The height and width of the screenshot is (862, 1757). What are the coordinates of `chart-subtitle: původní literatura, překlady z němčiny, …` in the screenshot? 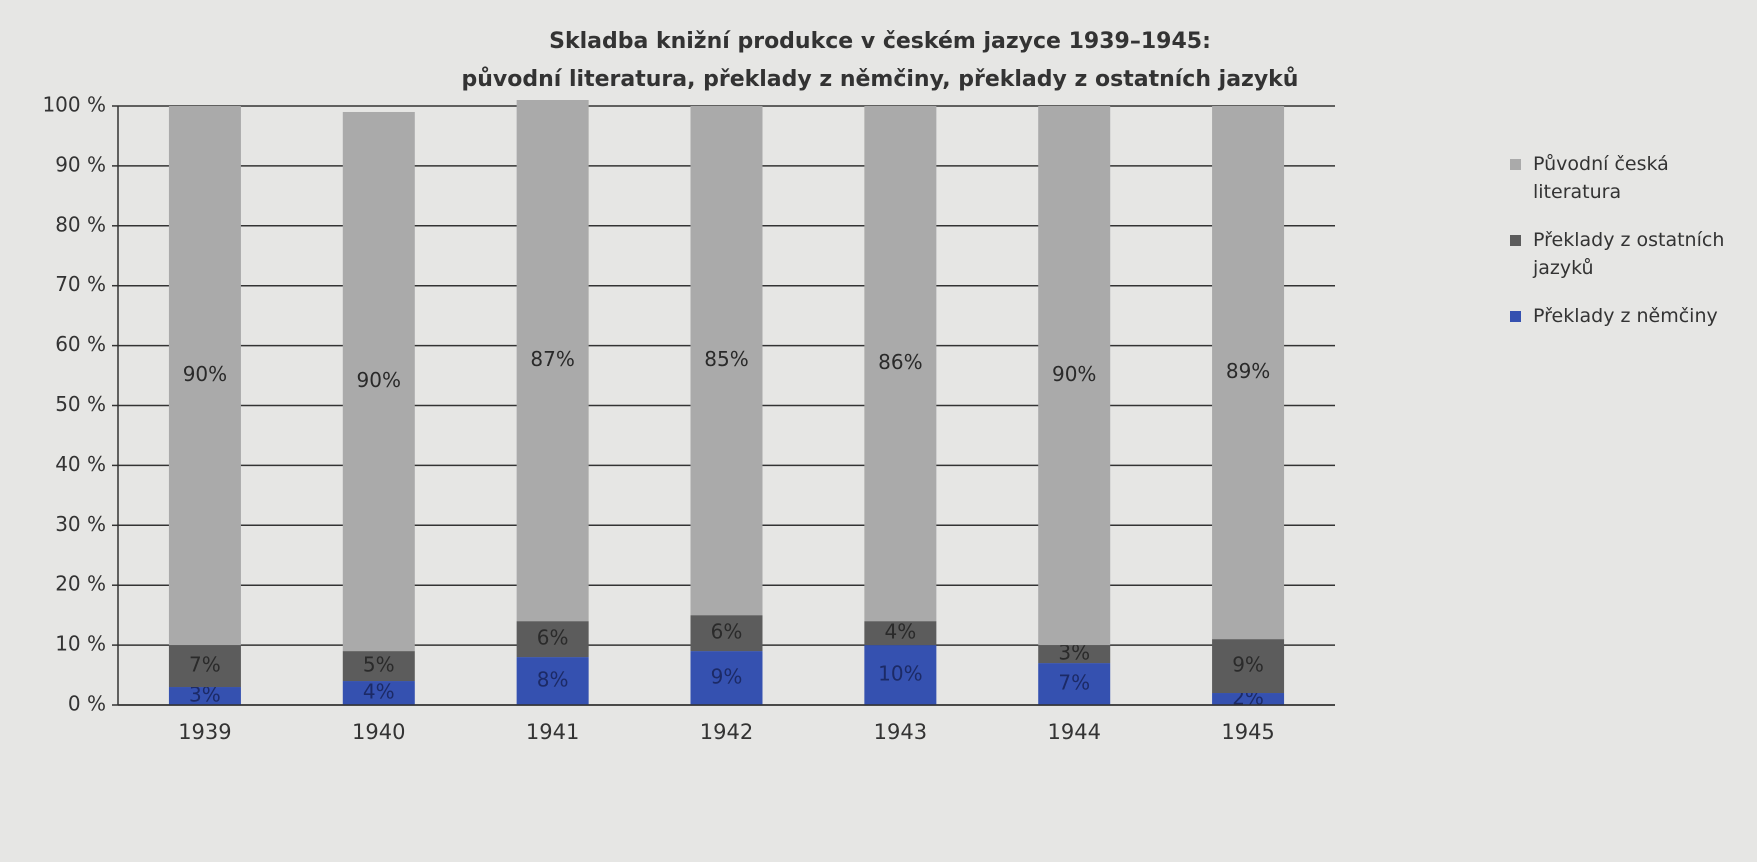 It's located at (880, 79).